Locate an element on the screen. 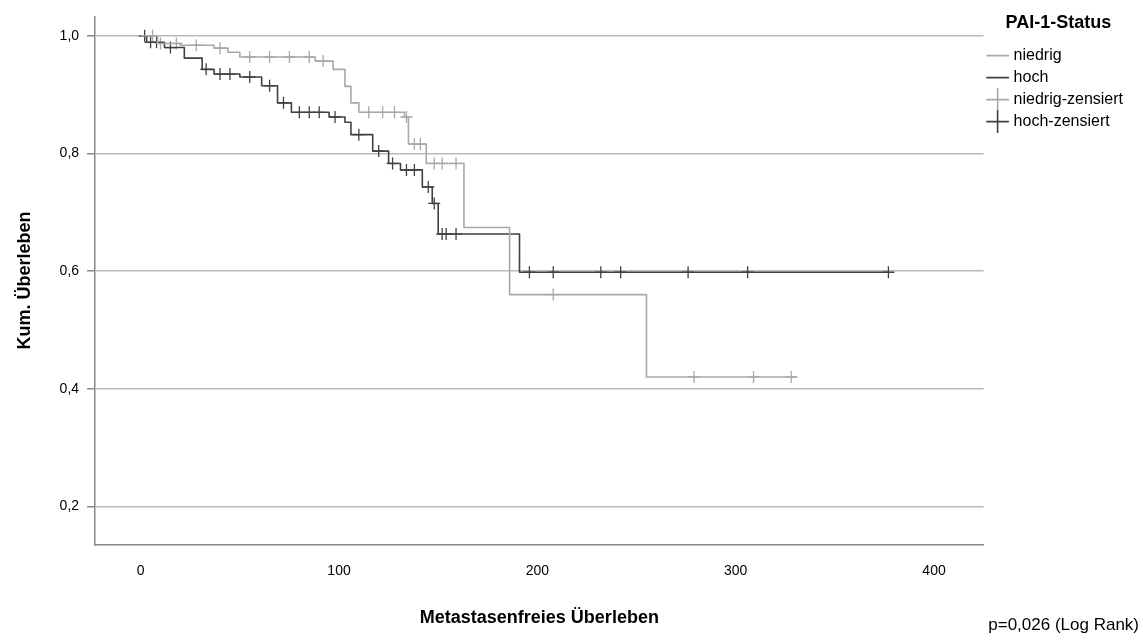 The image size is (1143, 641). legend-label: niedrig-zensiert is located at coordinates (1068, 99).